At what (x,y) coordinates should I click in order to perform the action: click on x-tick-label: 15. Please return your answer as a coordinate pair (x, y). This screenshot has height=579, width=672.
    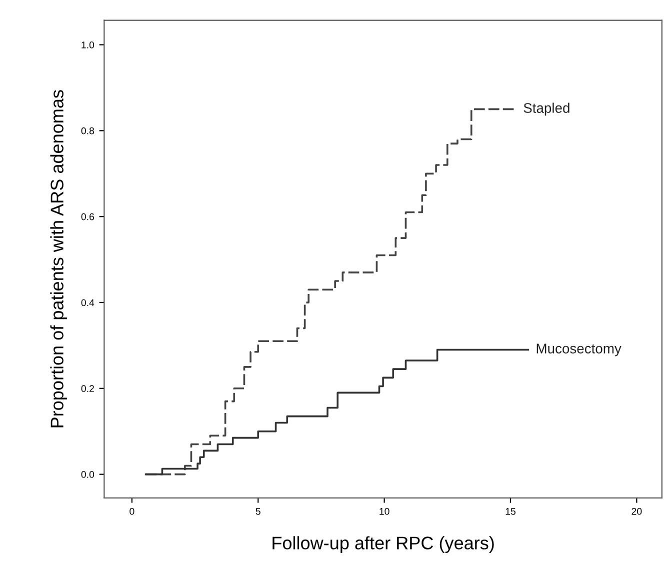
    Looking at the image, I should click on (511, 511).